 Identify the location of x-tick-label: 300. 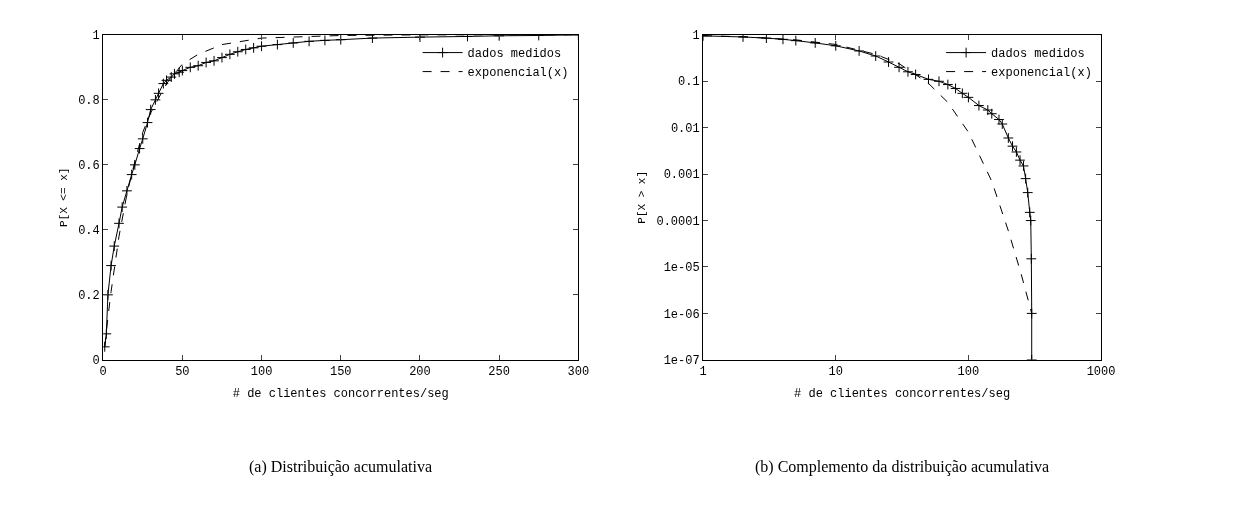
(578, 372).